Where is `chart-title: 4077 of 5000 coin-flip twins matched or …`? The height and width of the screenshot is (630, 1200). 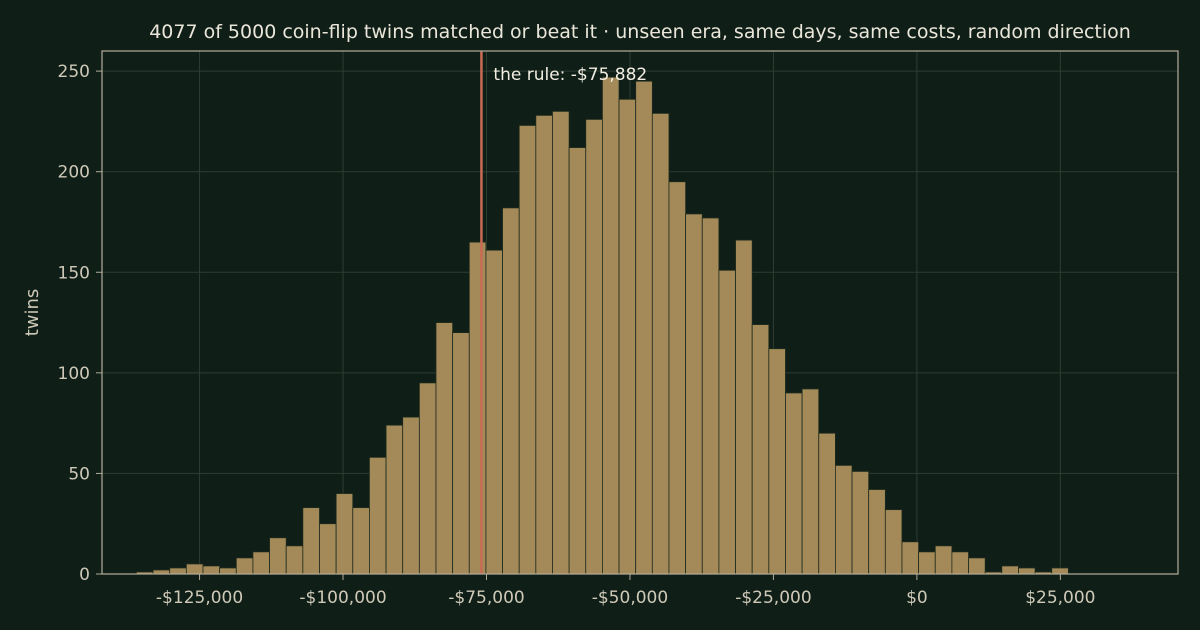
chart-title: 4077 of 5000 coin-flip twins matched or … is located at coordinates (640, 32).